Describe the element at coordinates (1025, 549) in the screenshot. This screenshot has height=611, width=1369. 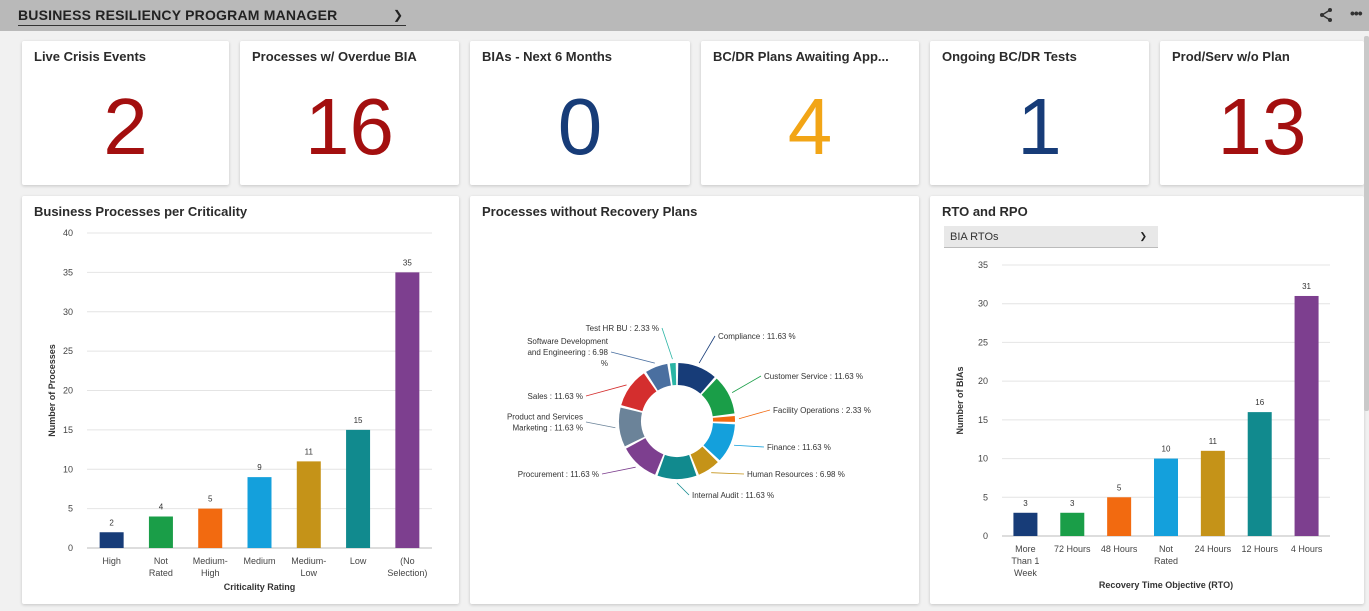
I see `x-tick-label: More` at that location.